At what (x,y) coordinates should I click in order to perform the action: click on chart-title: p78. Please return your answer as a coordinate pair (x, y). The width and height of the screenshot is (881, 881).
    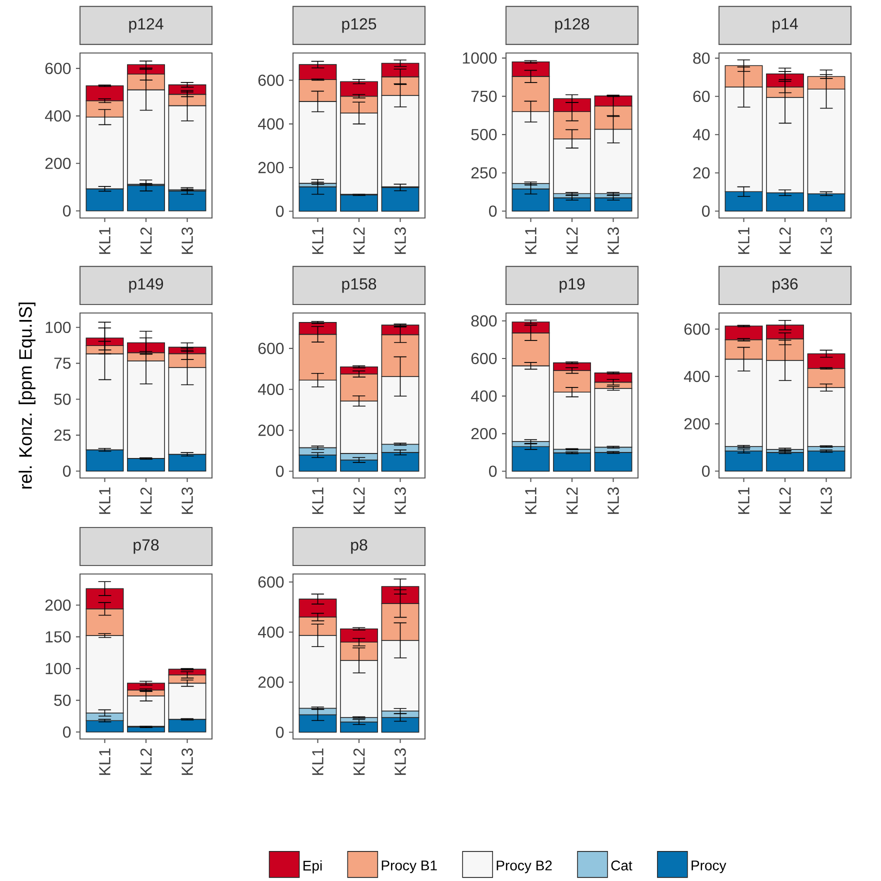
    Looking at the image, I should click on (146, 546).